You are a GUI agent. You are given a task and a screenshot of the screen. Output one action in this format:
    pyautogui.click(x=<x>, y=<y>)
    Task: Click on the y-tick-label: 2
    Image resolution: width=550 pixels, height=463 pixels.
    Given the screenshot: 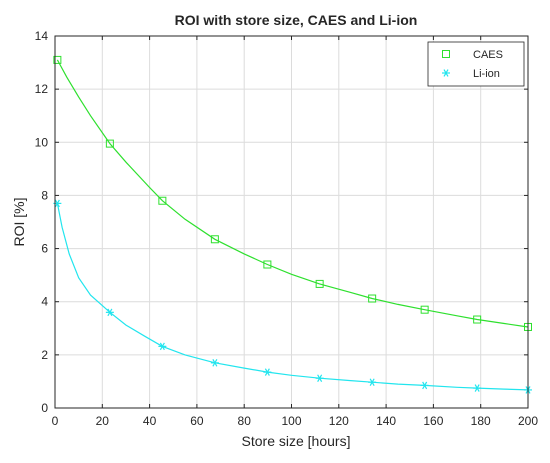 What is the action you would take?
    pyautogui.click(x=44, y=355)
    